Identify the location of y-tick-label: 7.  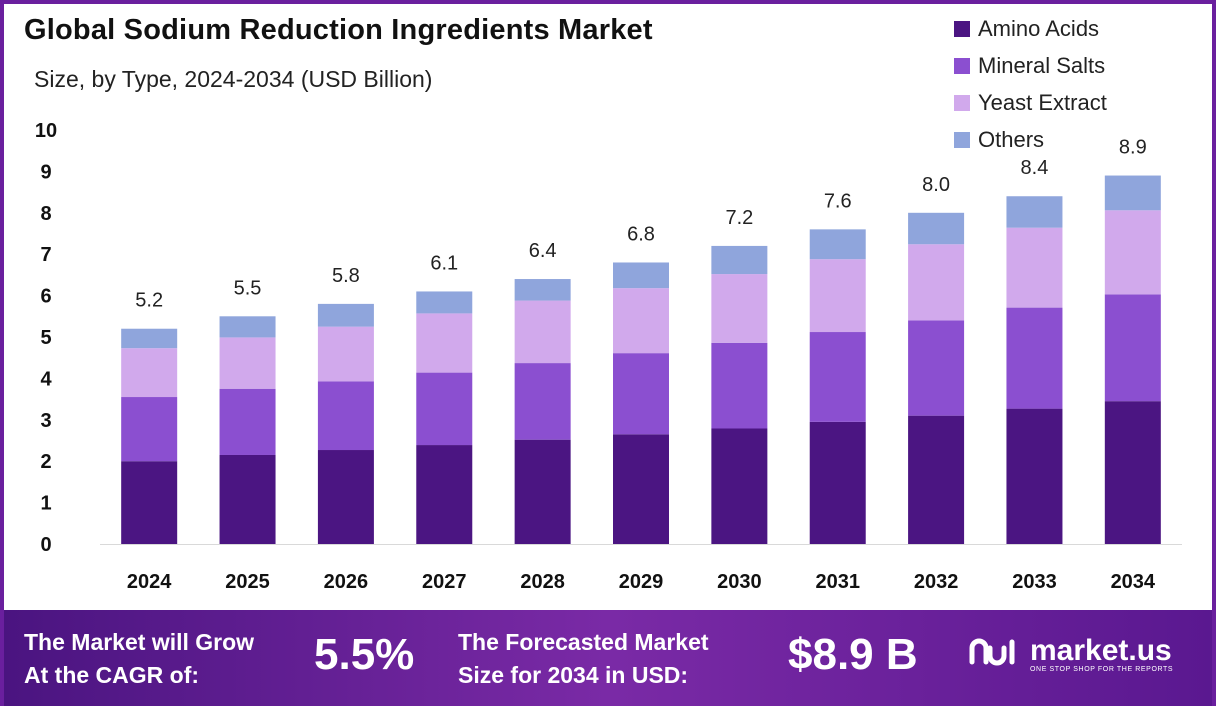
(45, 255).